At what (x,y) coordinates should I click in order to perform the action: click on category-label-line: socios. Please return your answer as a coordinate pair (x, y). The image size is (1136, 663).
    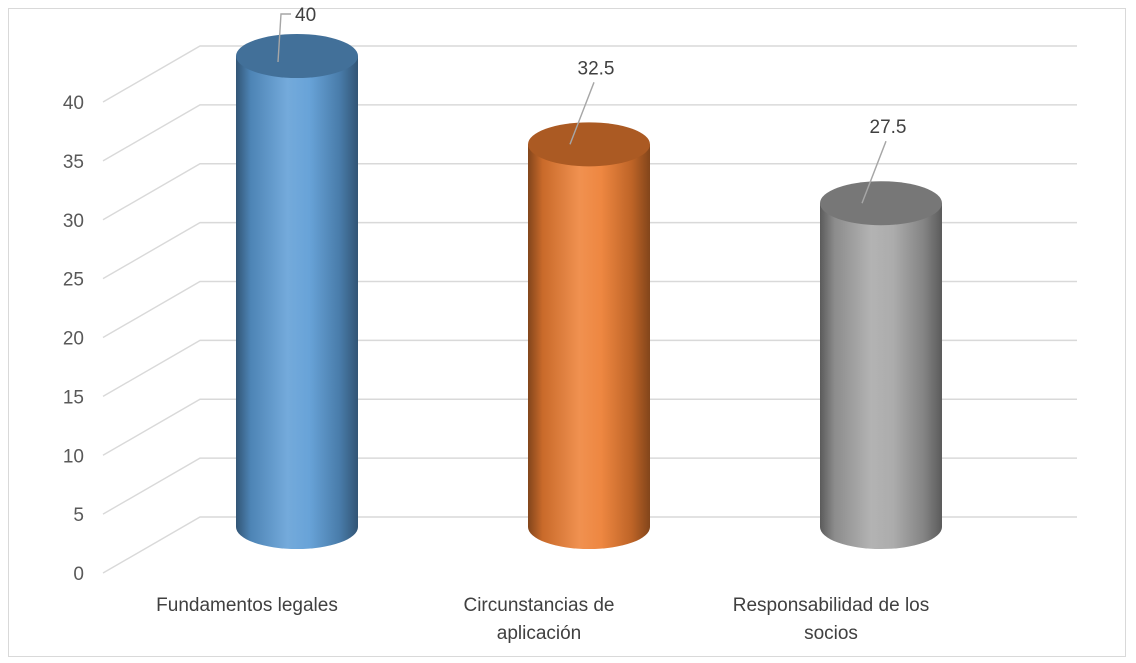
    Looking at the image, I should click on (831, 633).